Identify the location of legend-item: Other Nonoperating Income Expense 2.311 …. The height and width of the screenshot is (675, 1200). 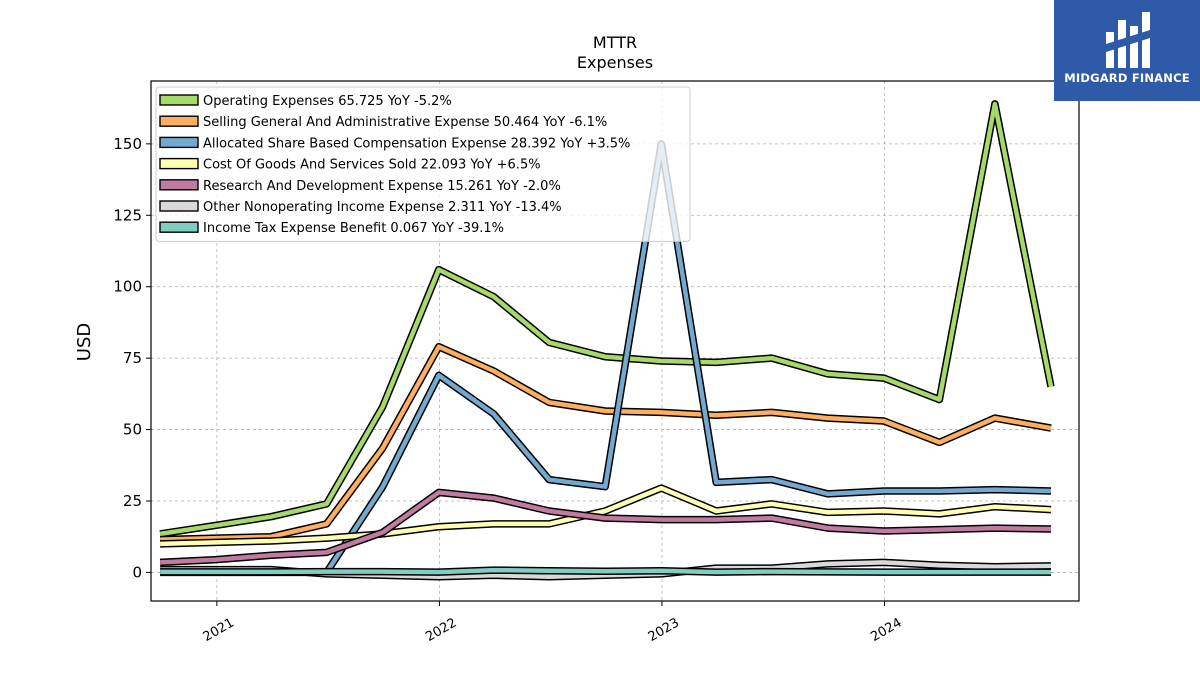
(360, 207).